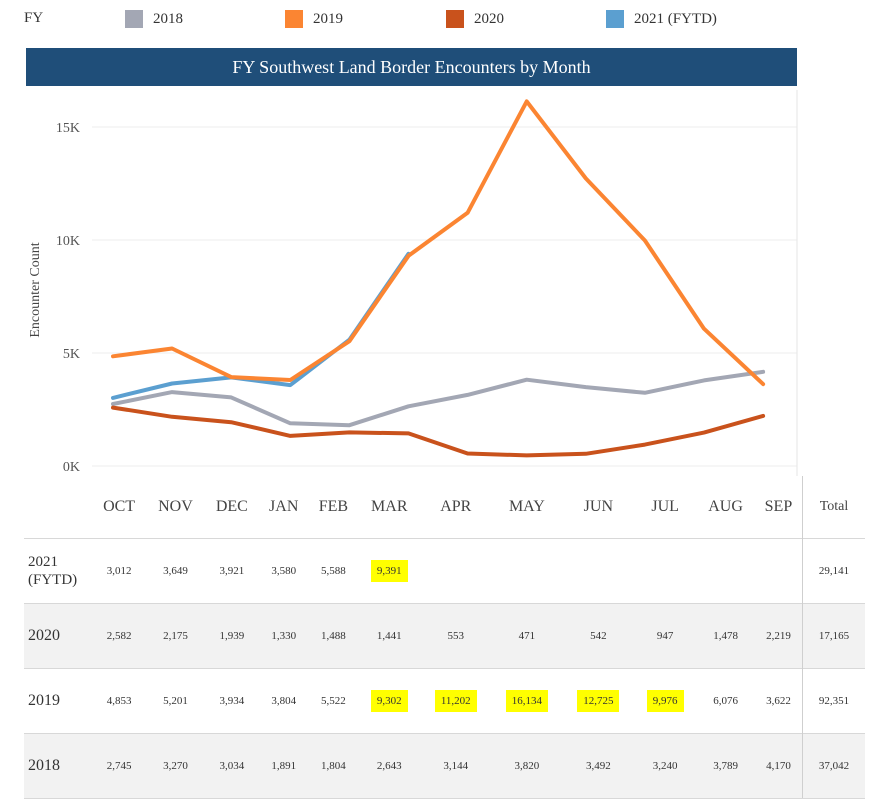 This screenshot has width=869, height=799. Describe the element at coordinates (231, 571) in the screenshot. I see `table-cell: 3,921` at that location.